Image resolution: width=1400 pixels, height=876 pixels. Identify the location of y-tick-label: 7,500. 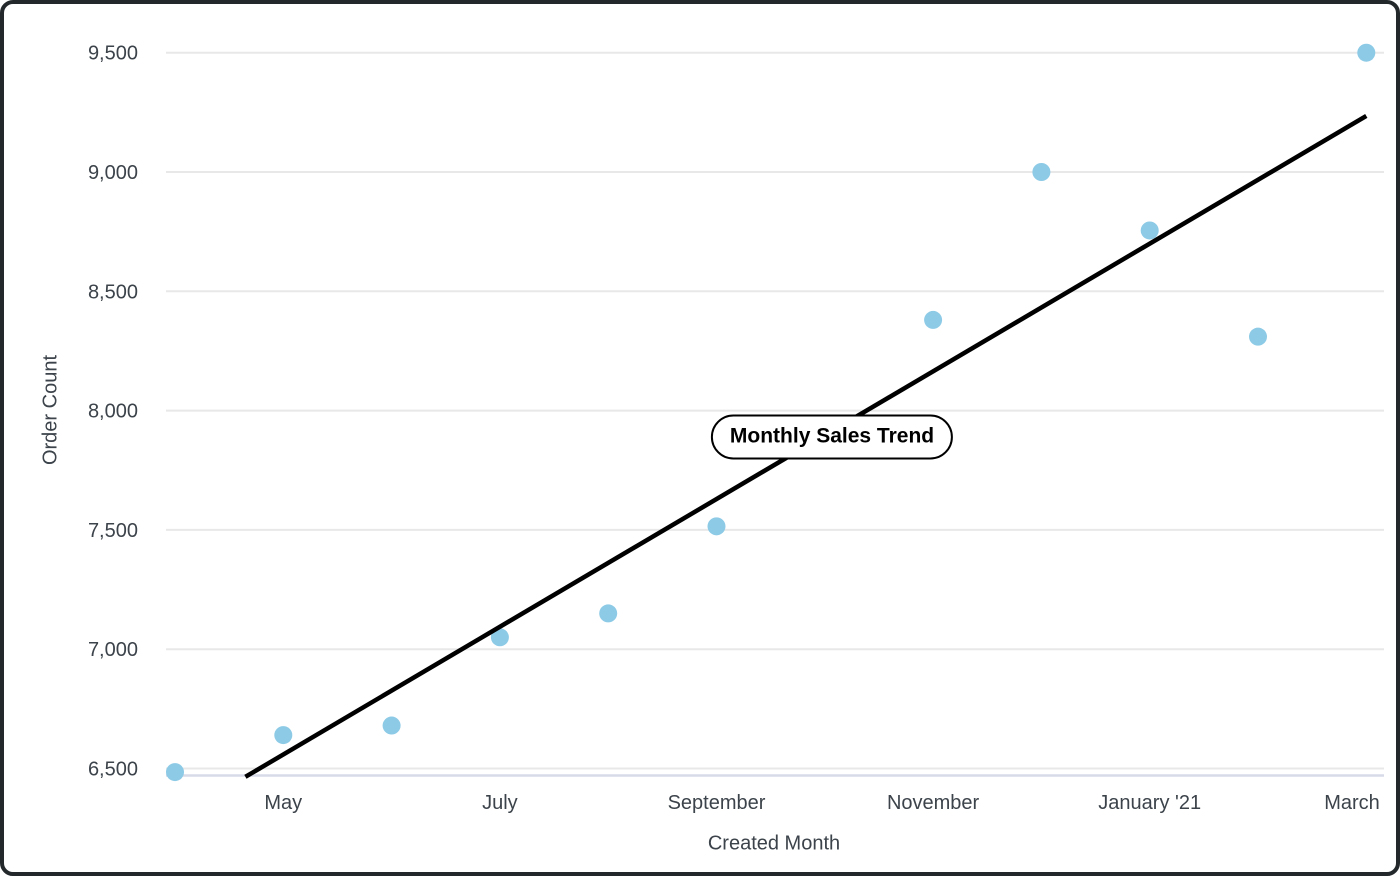
(113, 531).